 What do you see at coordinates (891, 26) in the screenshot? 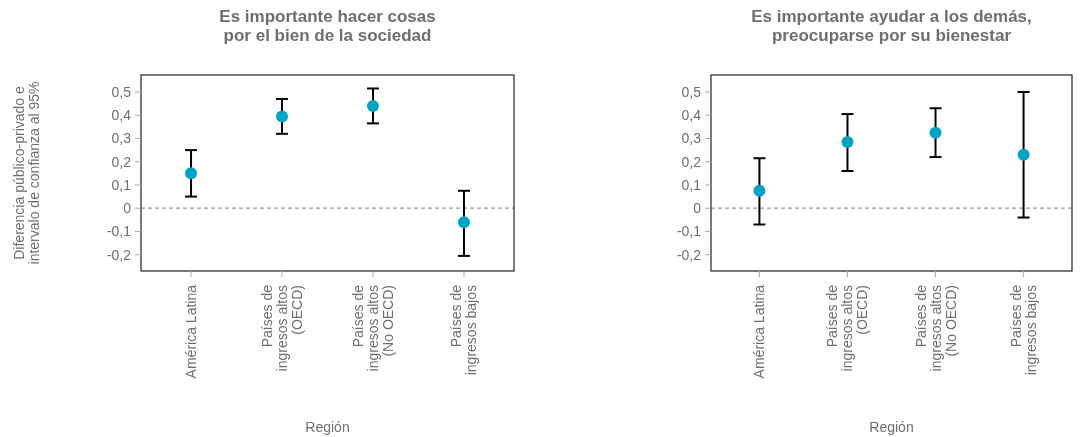
I see `chart-title: Es importante ayudar a los demás, preocuparse por su bienestar` at bounding box center [891, 26].